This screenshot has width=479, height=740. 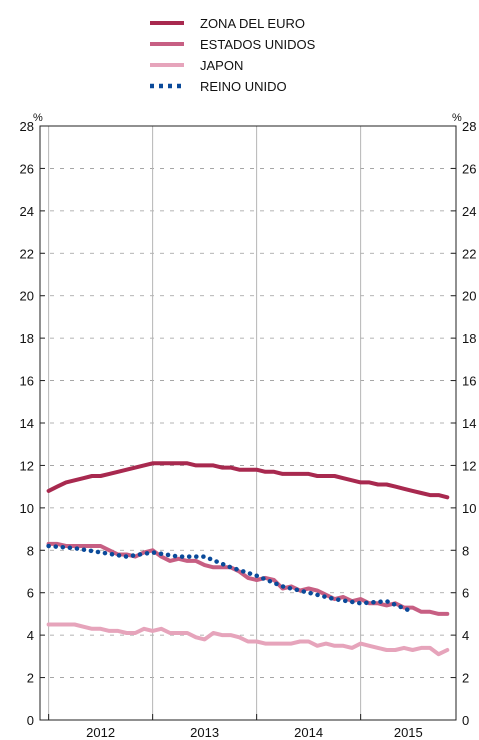 I want to click on y-axis-unit-right: %, so click(x=457, y=118).